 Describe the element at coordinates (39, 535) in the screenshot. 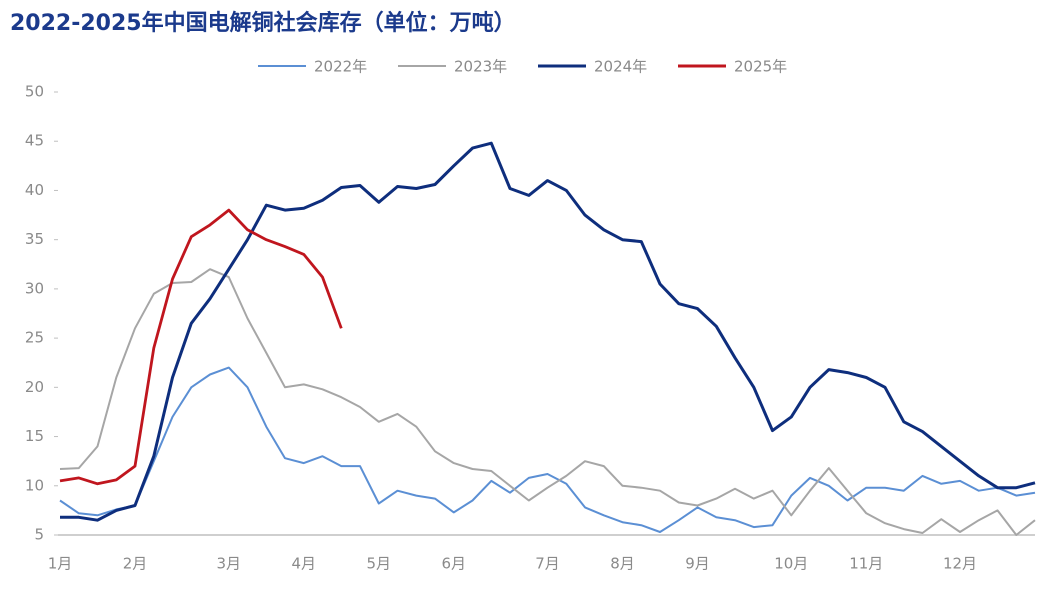

I see `y-tick-label: 5` at that location.